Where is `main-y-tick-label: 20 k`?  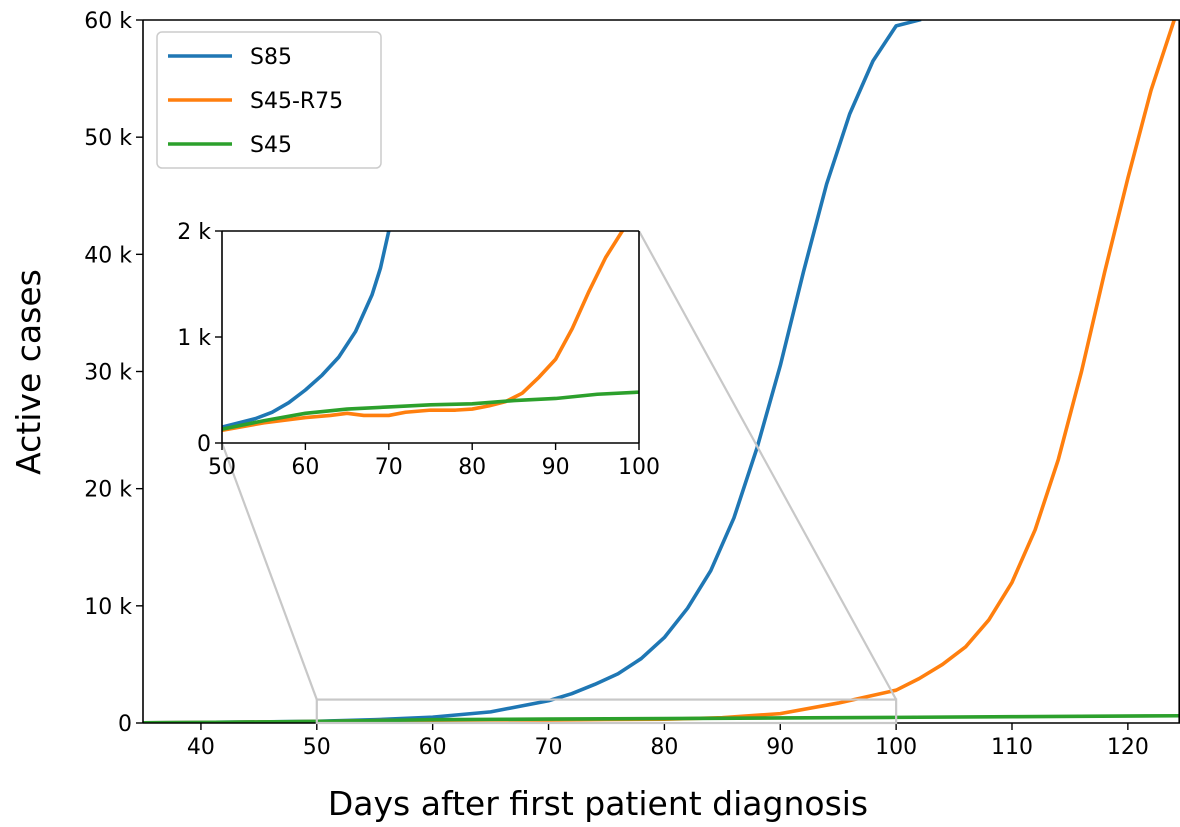 main-y-tick-label: 20 k is located at coordinates (108, 490).